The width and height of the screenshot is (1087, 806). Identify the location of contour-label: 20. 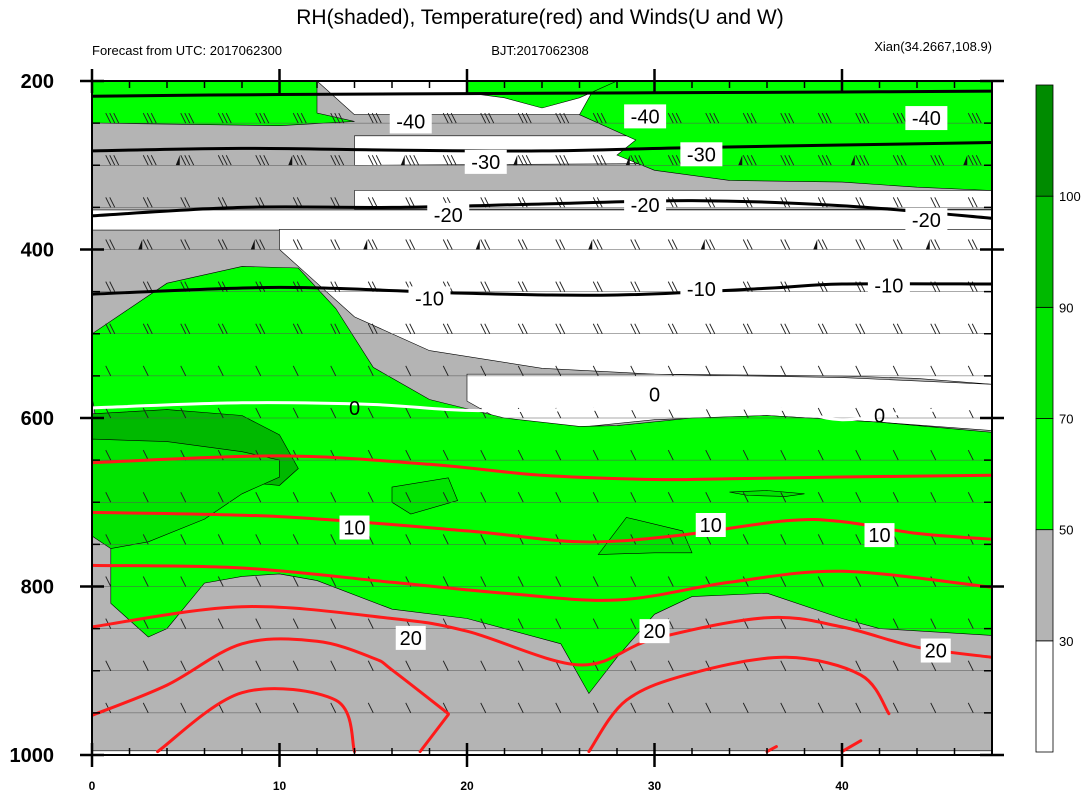
(654, 631).